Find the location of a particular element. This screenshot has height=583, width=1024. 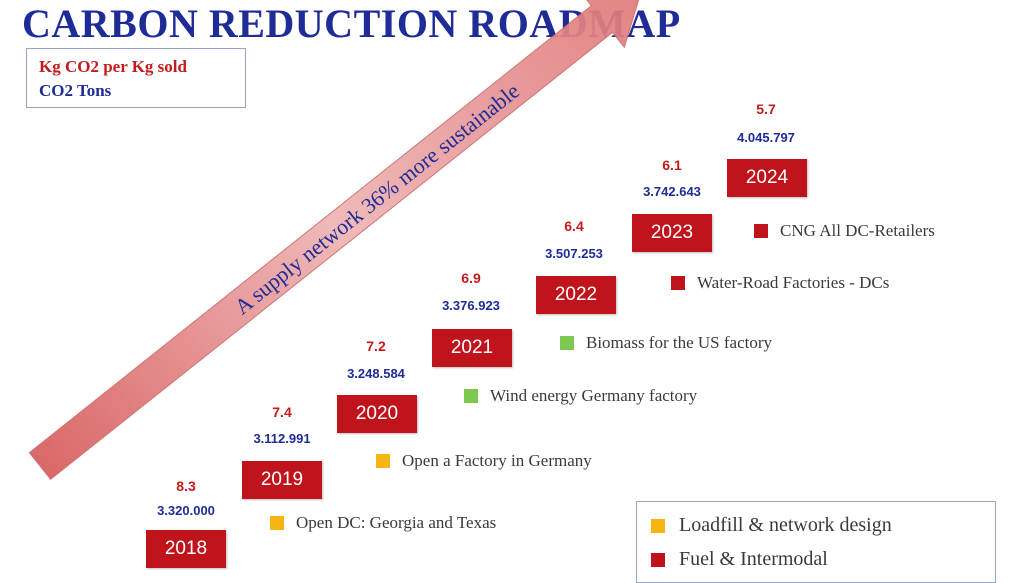

tons-value: 3.376.923 is located at coordinates (471, 305).